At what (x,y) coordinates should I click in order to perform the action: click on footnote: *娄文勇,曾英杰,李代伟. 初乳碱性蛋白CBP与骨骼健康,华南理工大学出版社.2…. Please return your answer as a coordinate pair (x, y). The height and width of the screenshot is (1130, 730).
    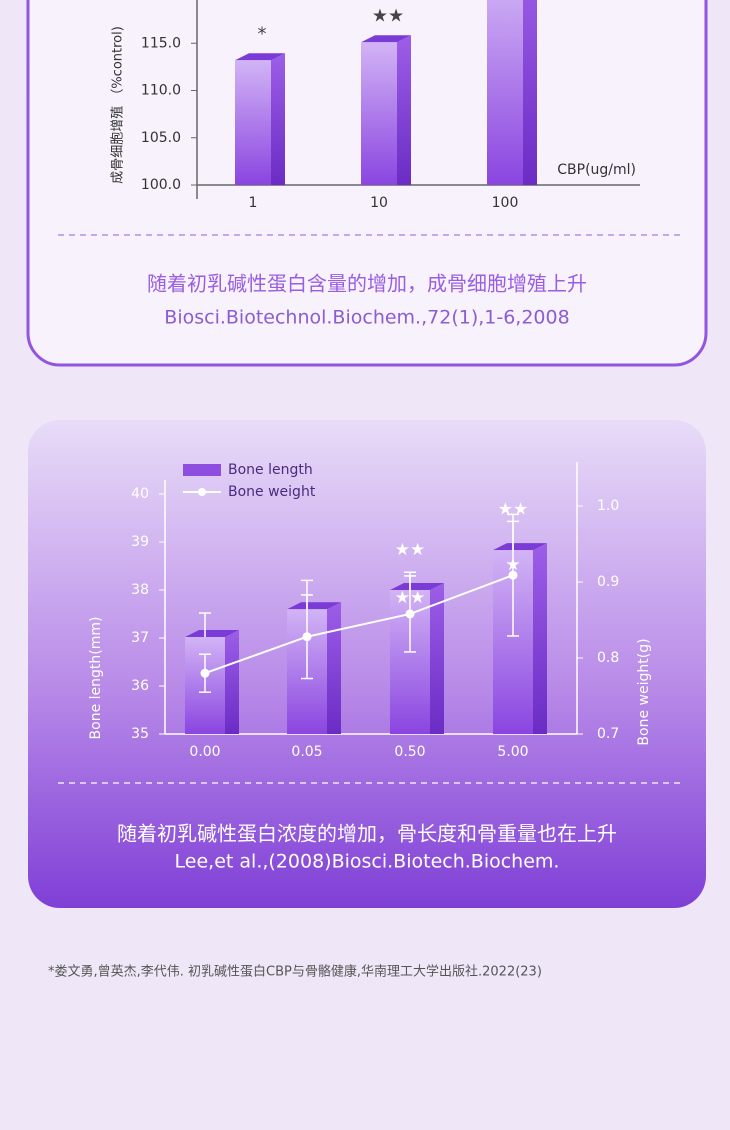
    Looking at the image, I should click on (295, 972).